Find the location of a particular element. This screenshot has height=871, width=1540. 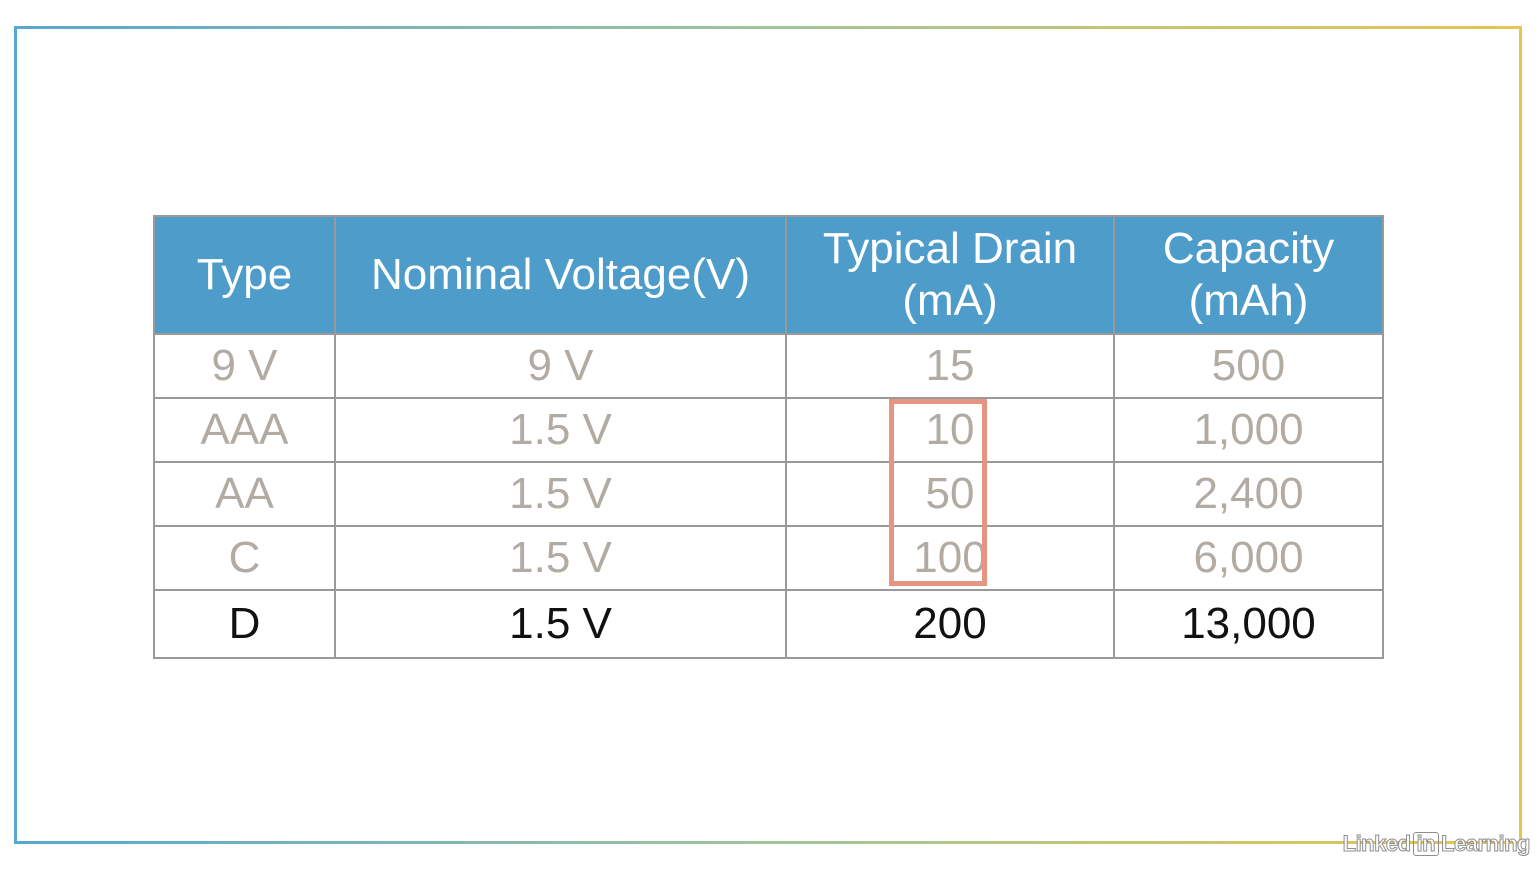

table-row: AAA 1.5 V 10 1,000 is located at coordinates (768, 430).